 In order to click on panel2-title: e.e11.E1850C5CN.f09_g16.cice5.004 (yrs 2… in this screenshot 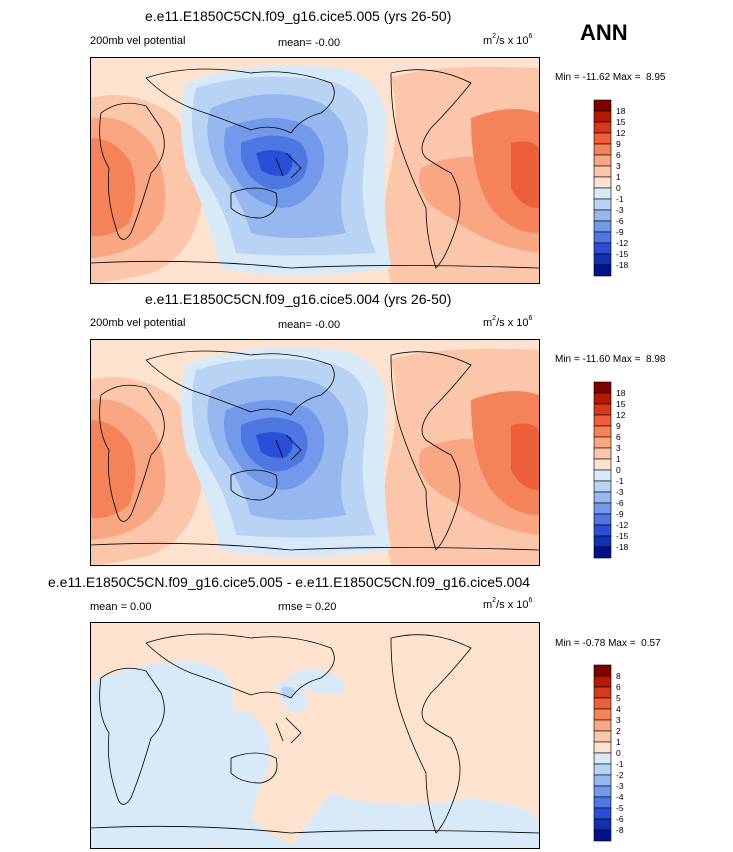, I will do `click(298, 299)`.